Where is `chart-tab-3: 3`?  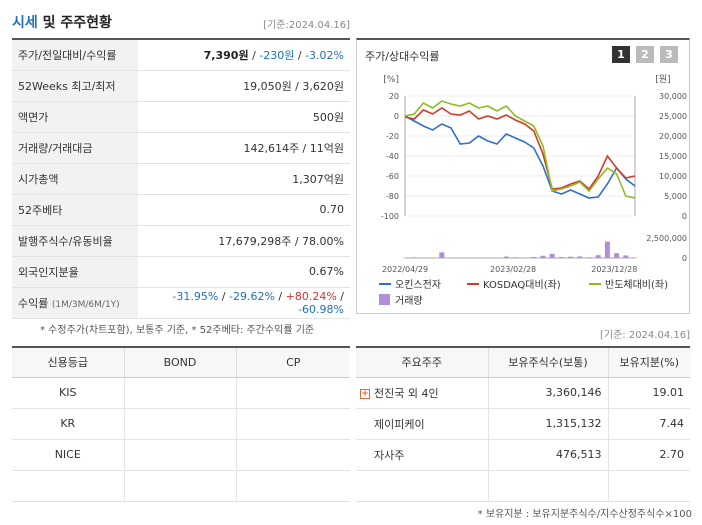
chart-tab-3: 3 is located at coordinates (669, 54).